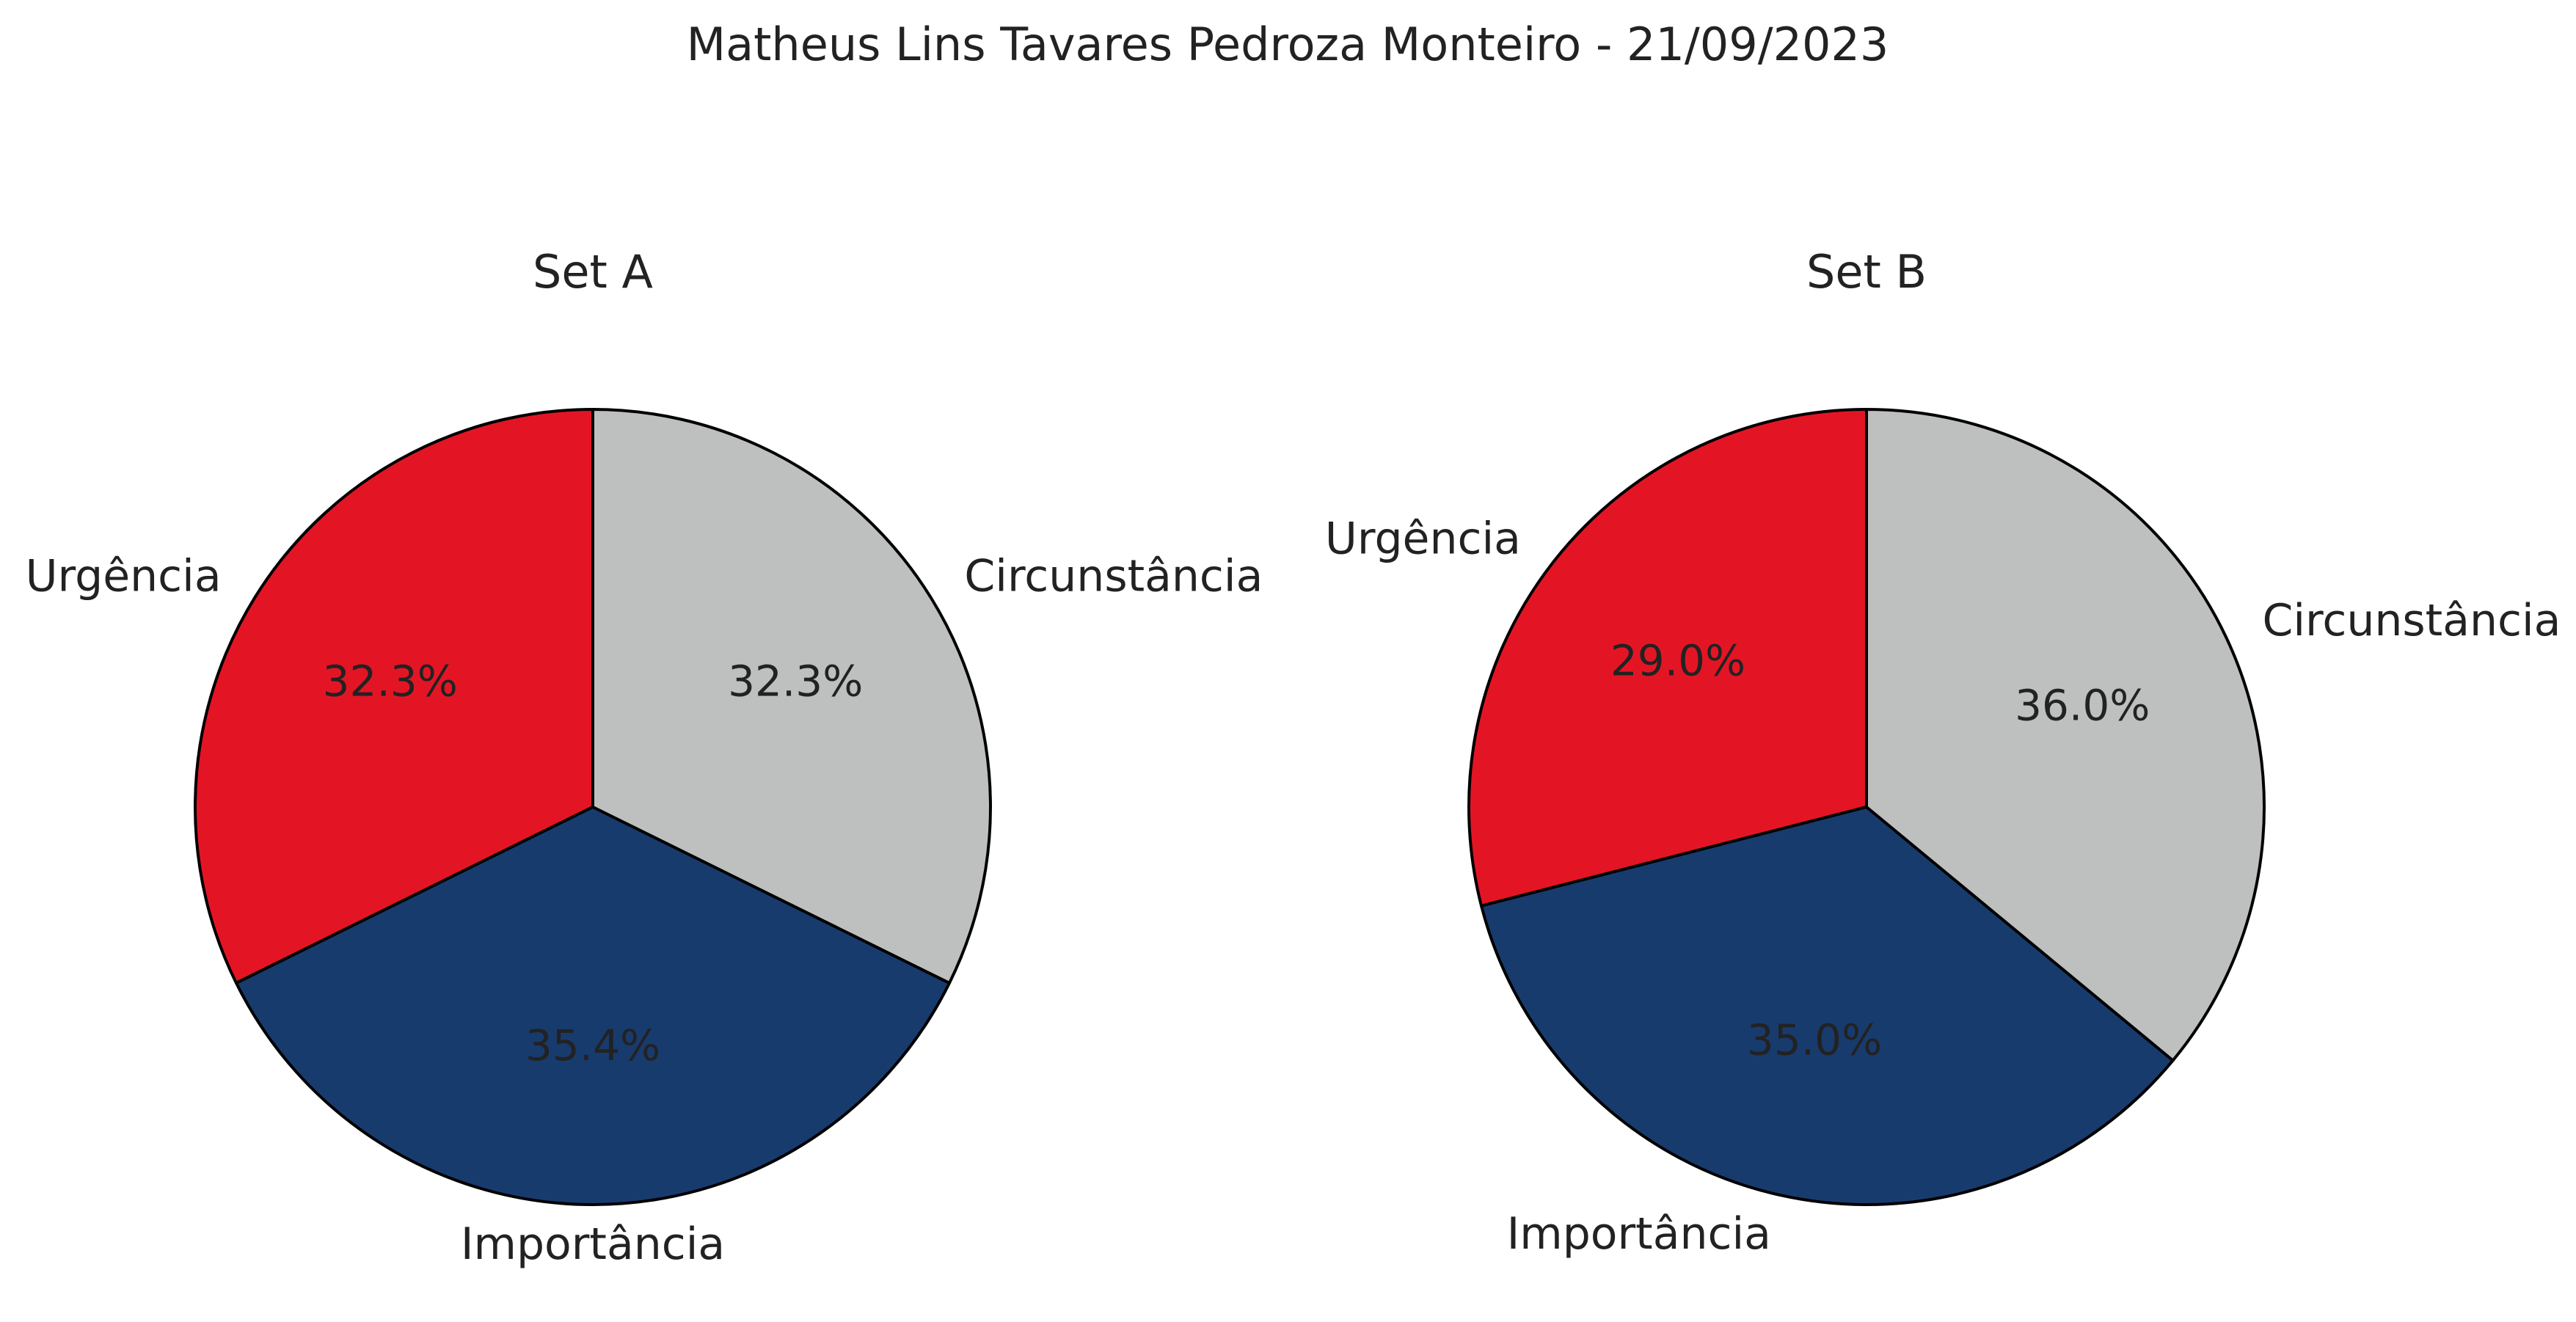  What do you see at coordinates (1814, 1039) in the screenshot?
I see `pct-label-importancia-set-b: 35.0%` at bounding box center [1814, 1039].